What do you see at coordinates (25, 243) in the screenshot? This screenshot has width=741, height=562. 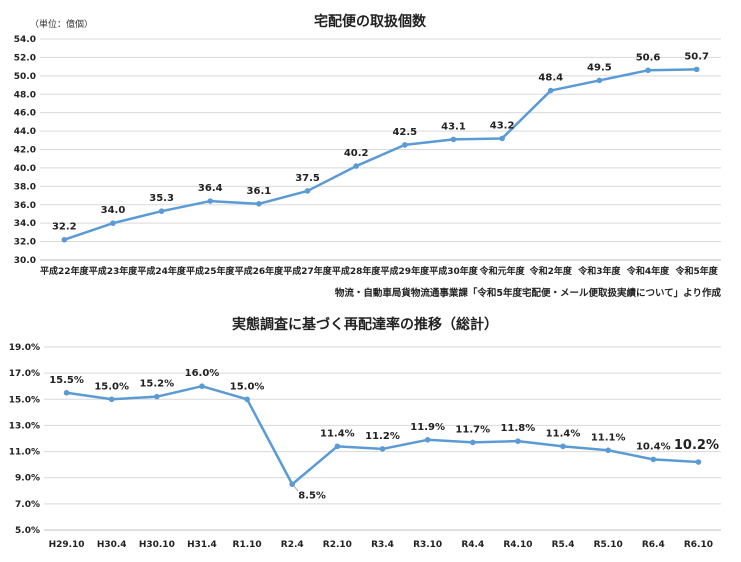 I see `y-tick-label: 32.0` at bounding box center [25, 243].